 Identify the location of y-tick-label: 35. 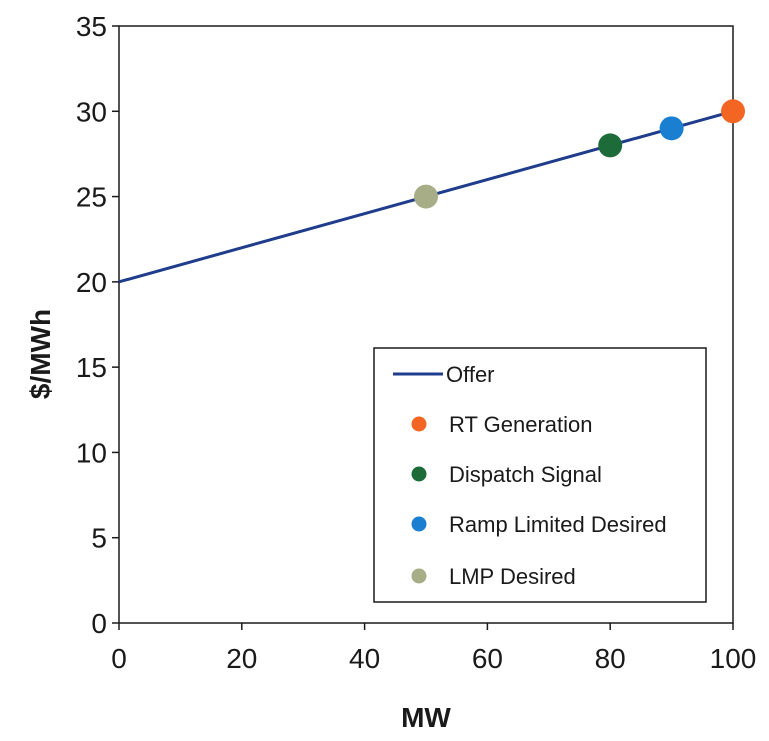
(91, 26).